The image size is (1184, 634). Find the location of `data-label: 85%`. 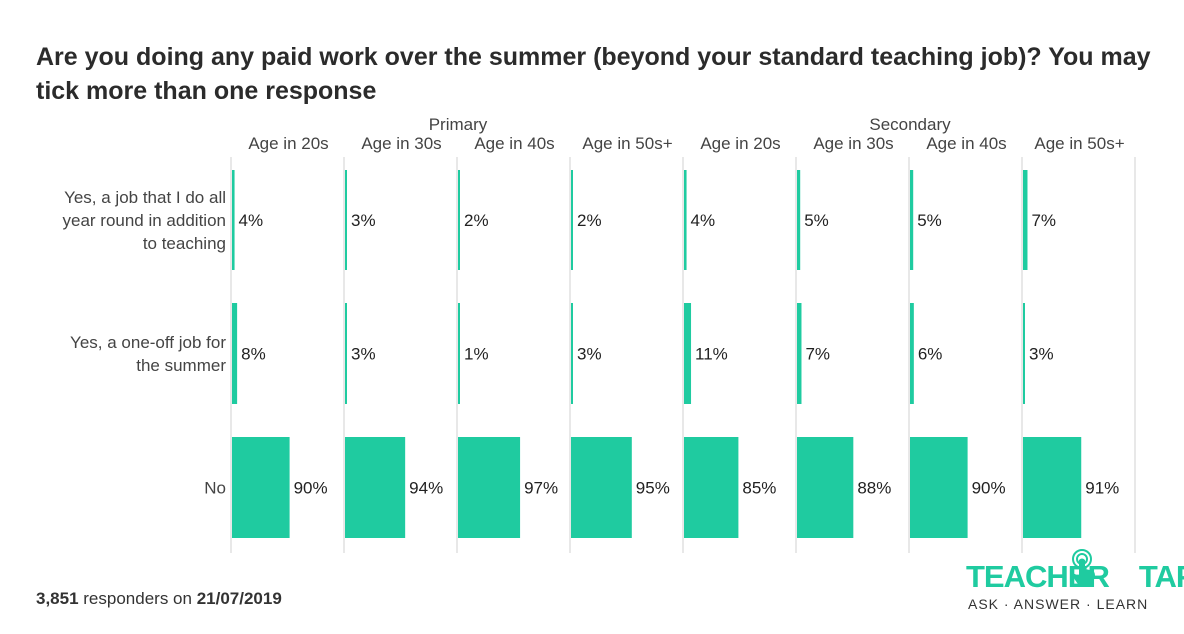

data-label: 85% is located at coordinates (759, 488).